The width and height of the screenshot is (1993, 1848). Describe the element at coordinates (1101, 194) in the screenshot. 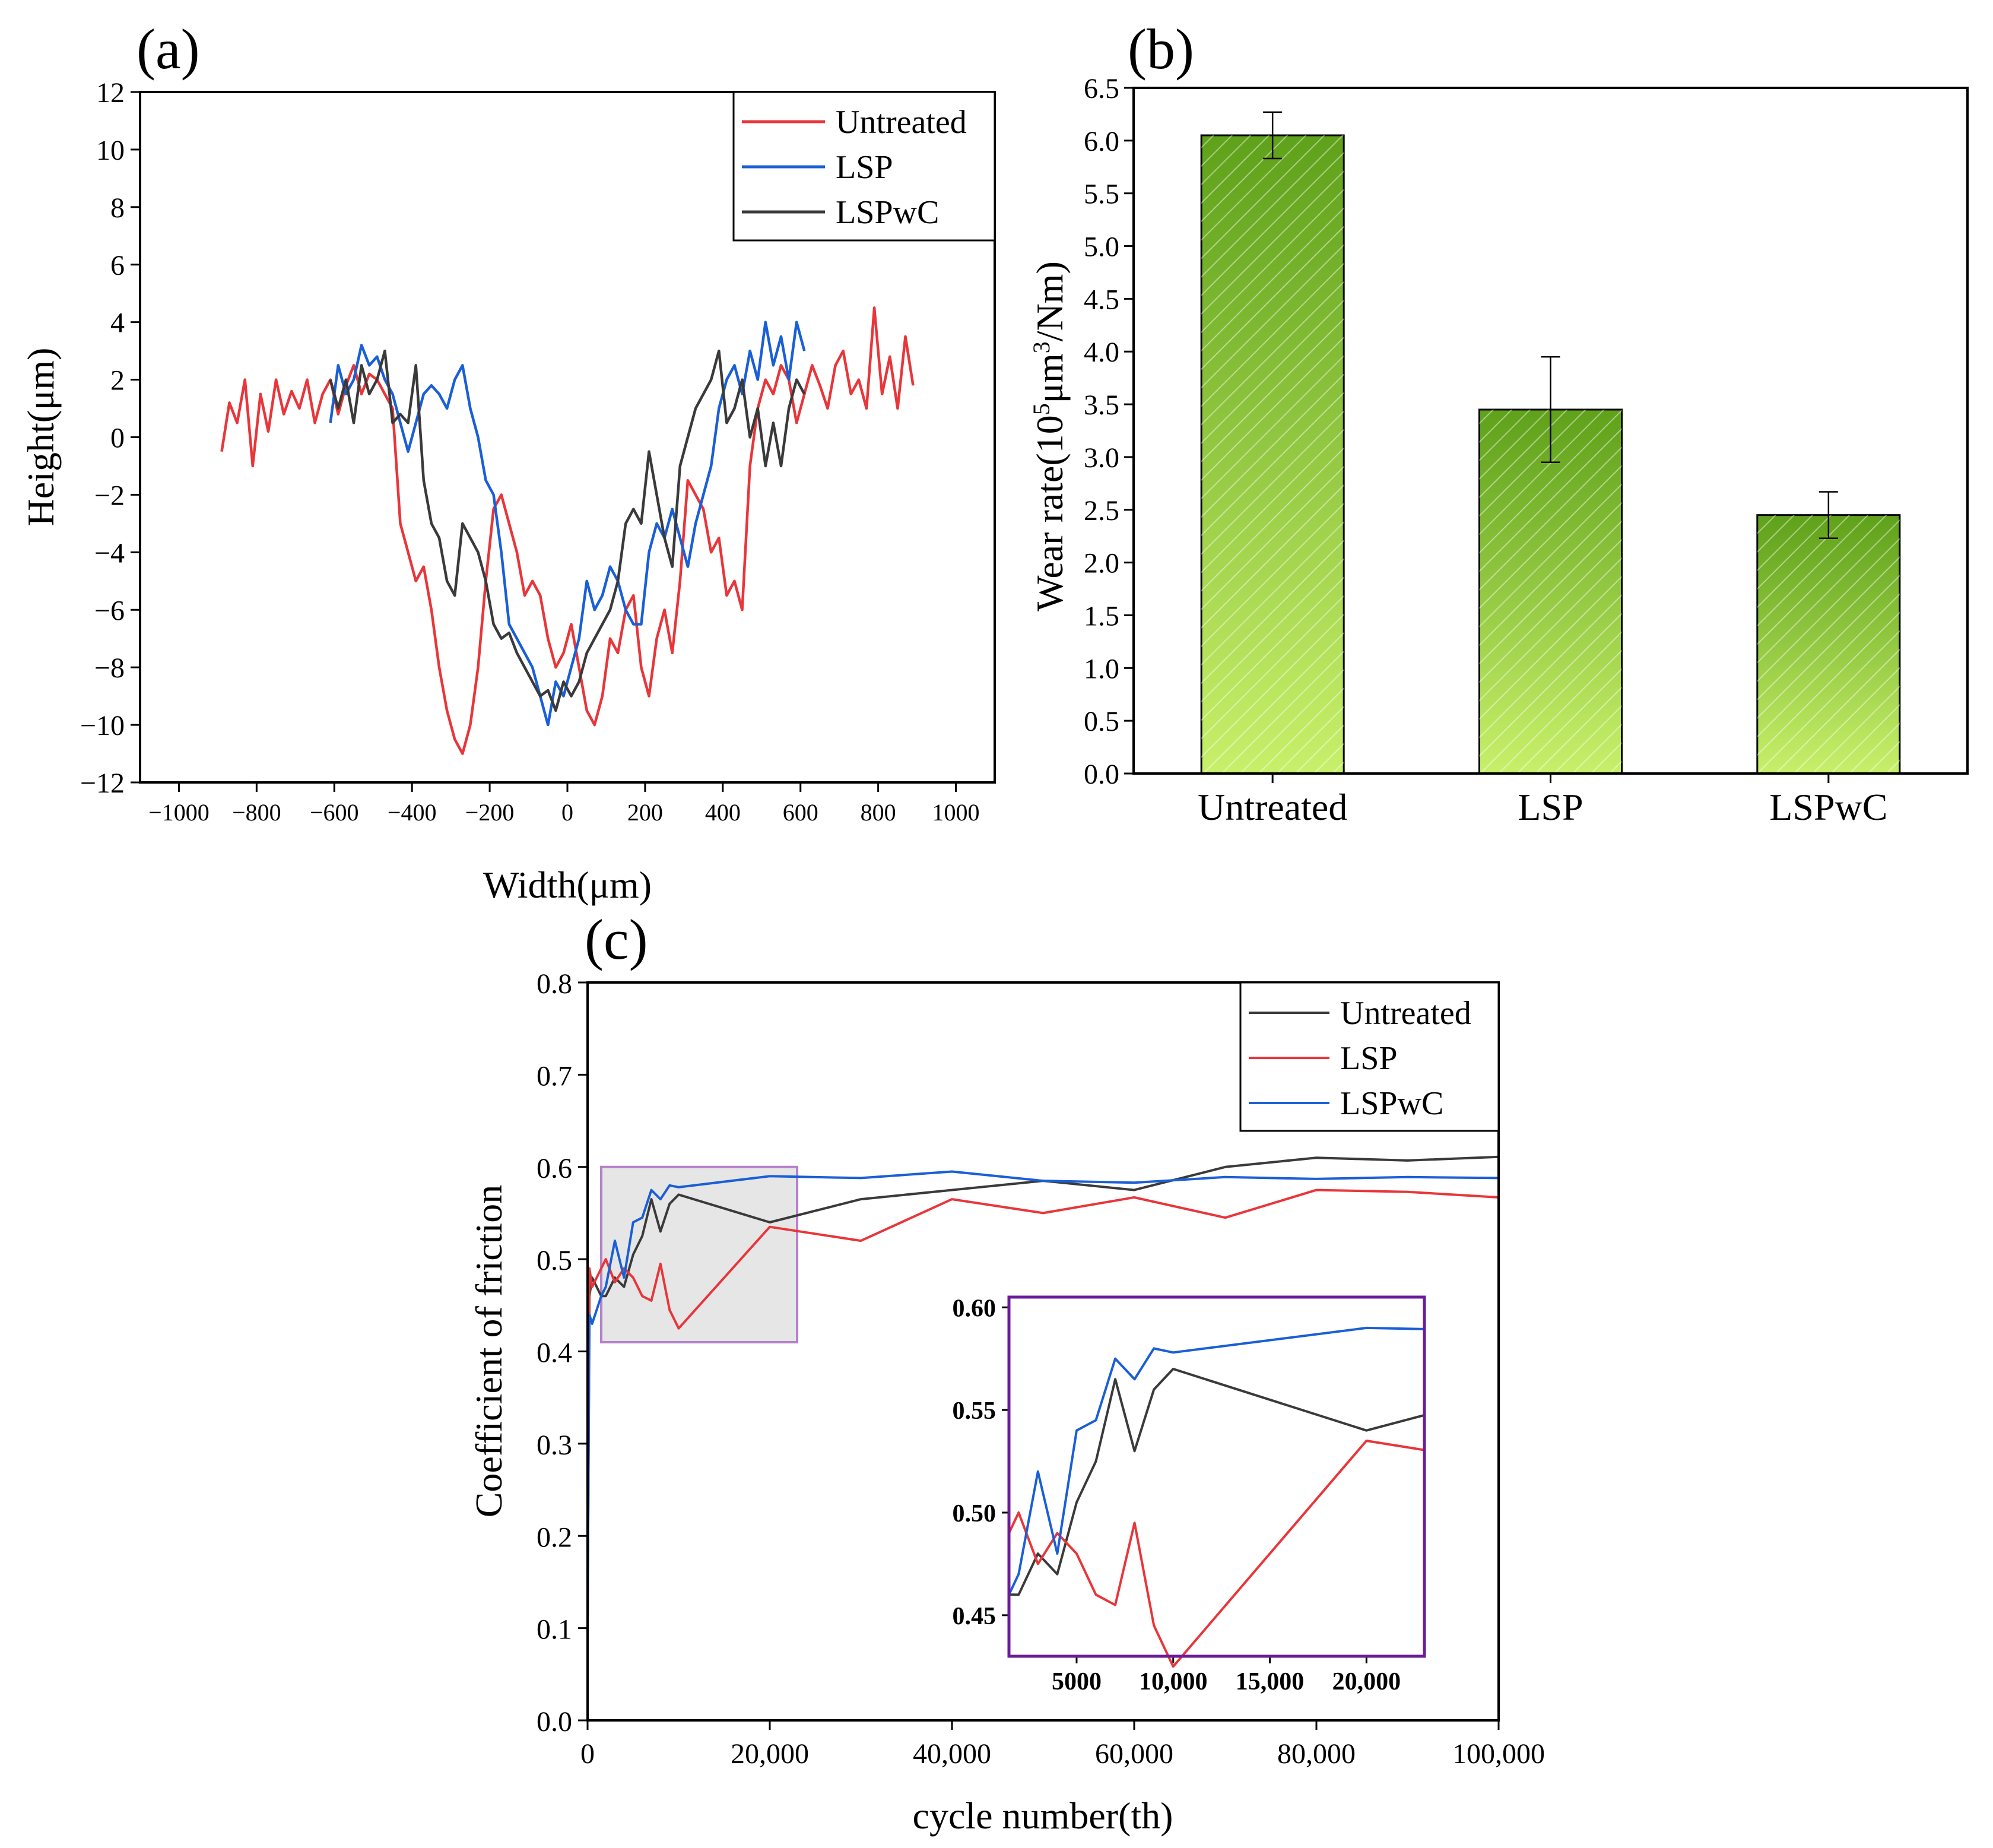

I see `panel-b-ytick-label: 5.5` at that location.